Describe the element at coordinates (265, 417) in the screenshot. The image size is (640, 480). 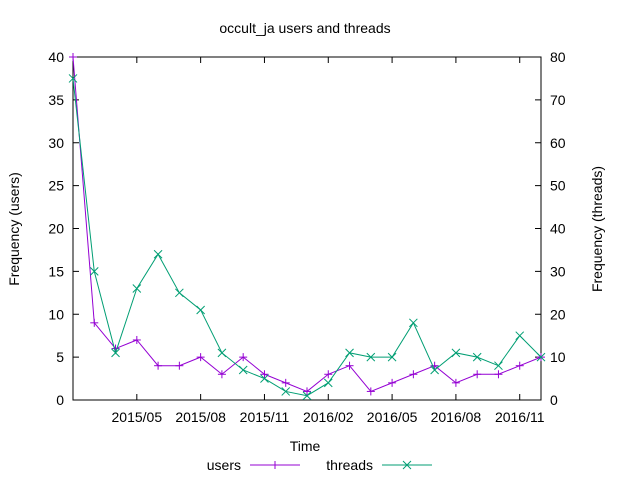
I see `x-tick-label: 2015/11` at that location.